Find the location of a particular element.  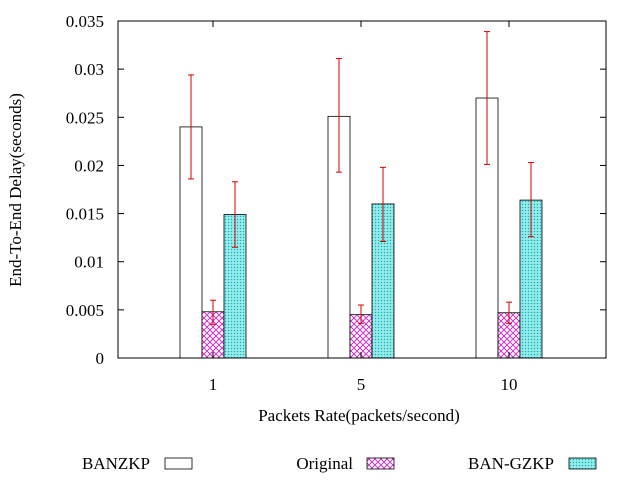

y-tick-label: 0.01 is located at coordinates (89, 262).